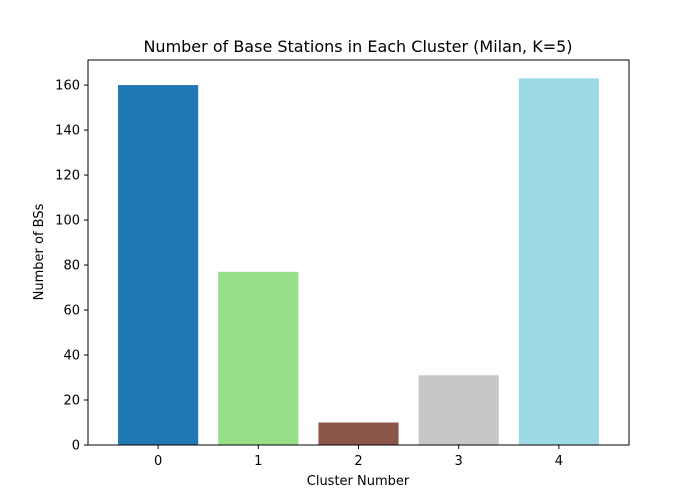 The width and height of the screenshot is (700, 504). I want to click on x-tick-label: 2, so click(358, 461).